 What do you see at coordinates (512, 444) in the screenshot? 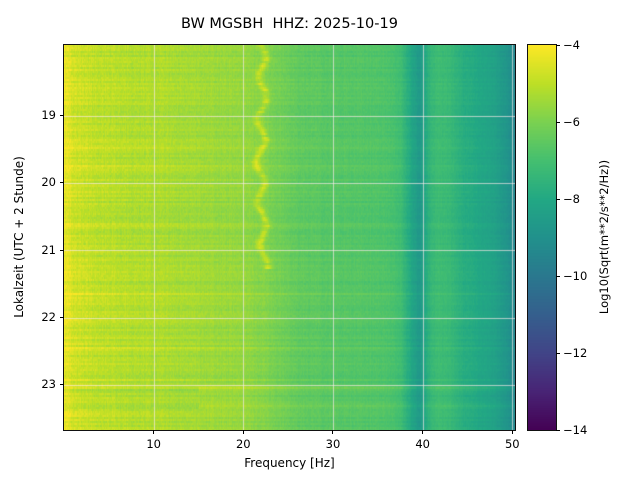
I see `x-tick-label: 50` at bounding box center [512, 444].